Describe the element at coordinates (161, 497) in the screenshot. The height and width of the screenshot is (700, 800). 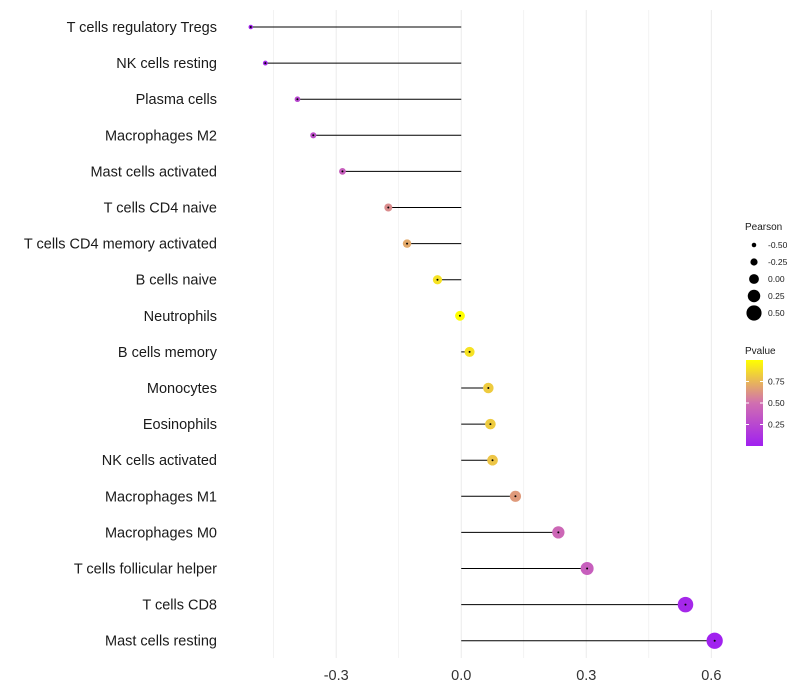
I see `category-label: Macrophages M1` at that location.